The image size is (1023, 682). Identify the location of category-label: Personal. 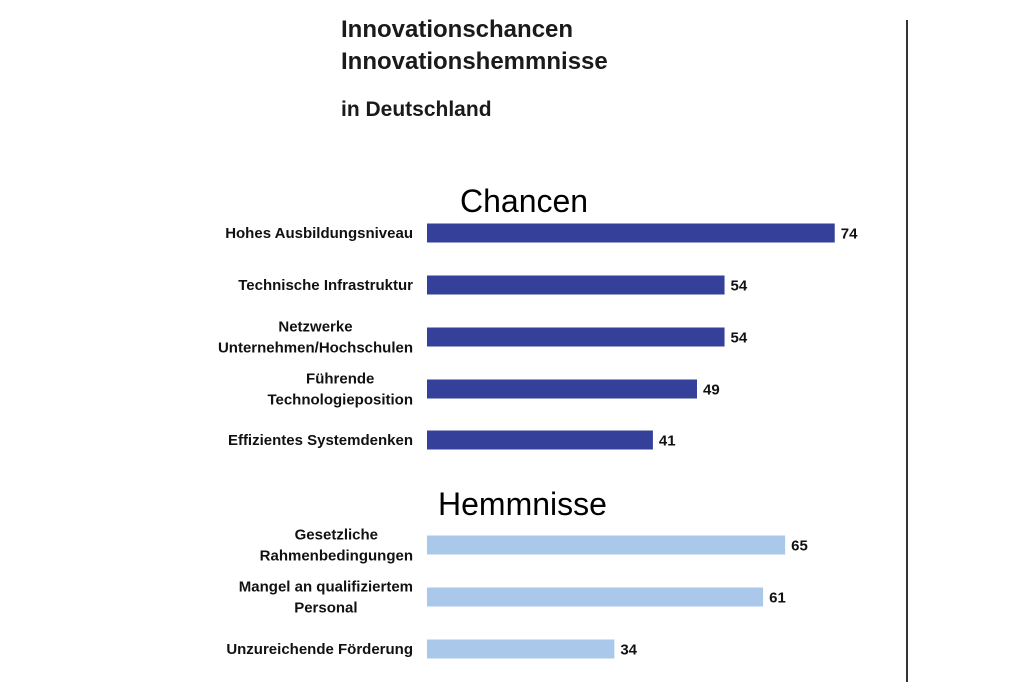
(325, 608).